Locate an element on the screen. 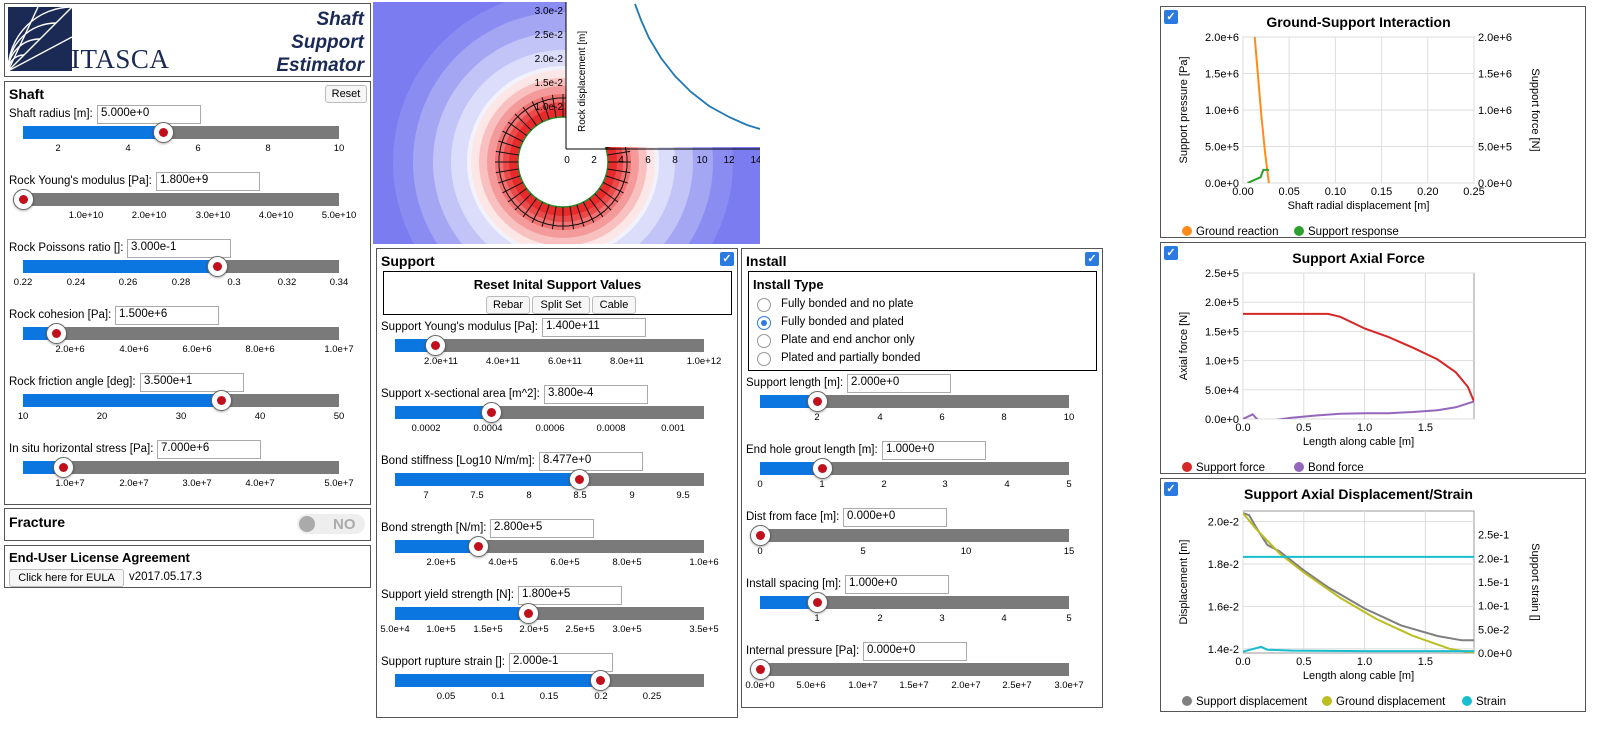 The image size is (1624, 745). slider-value-input: 1.400e+11 is located at coordinates (594, 327).